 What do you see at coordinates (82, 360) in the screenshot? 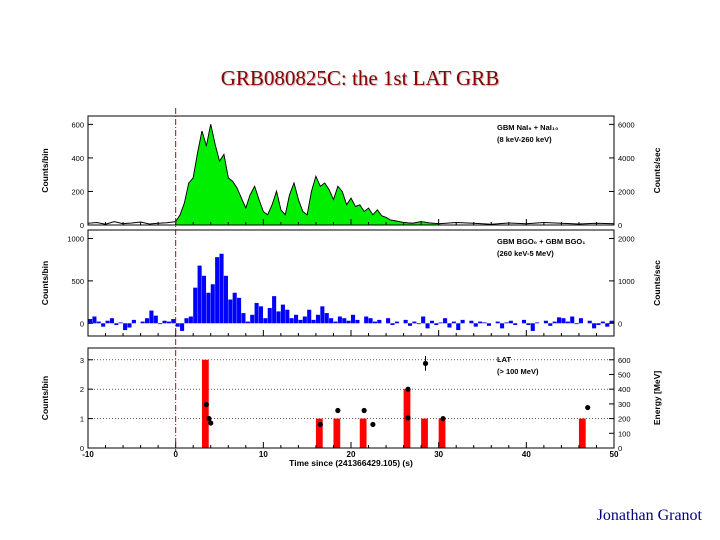
I see `y-tick-label: 3` at bounding box center [82, 360].